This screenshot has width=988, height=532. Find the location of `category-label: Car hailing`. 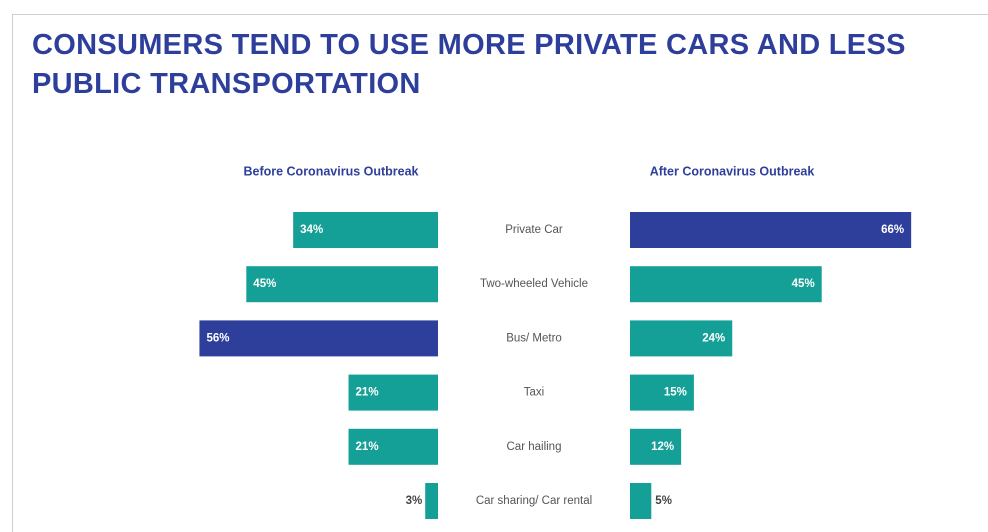

category-label: Car hailing is located at coordinates (534, 447).